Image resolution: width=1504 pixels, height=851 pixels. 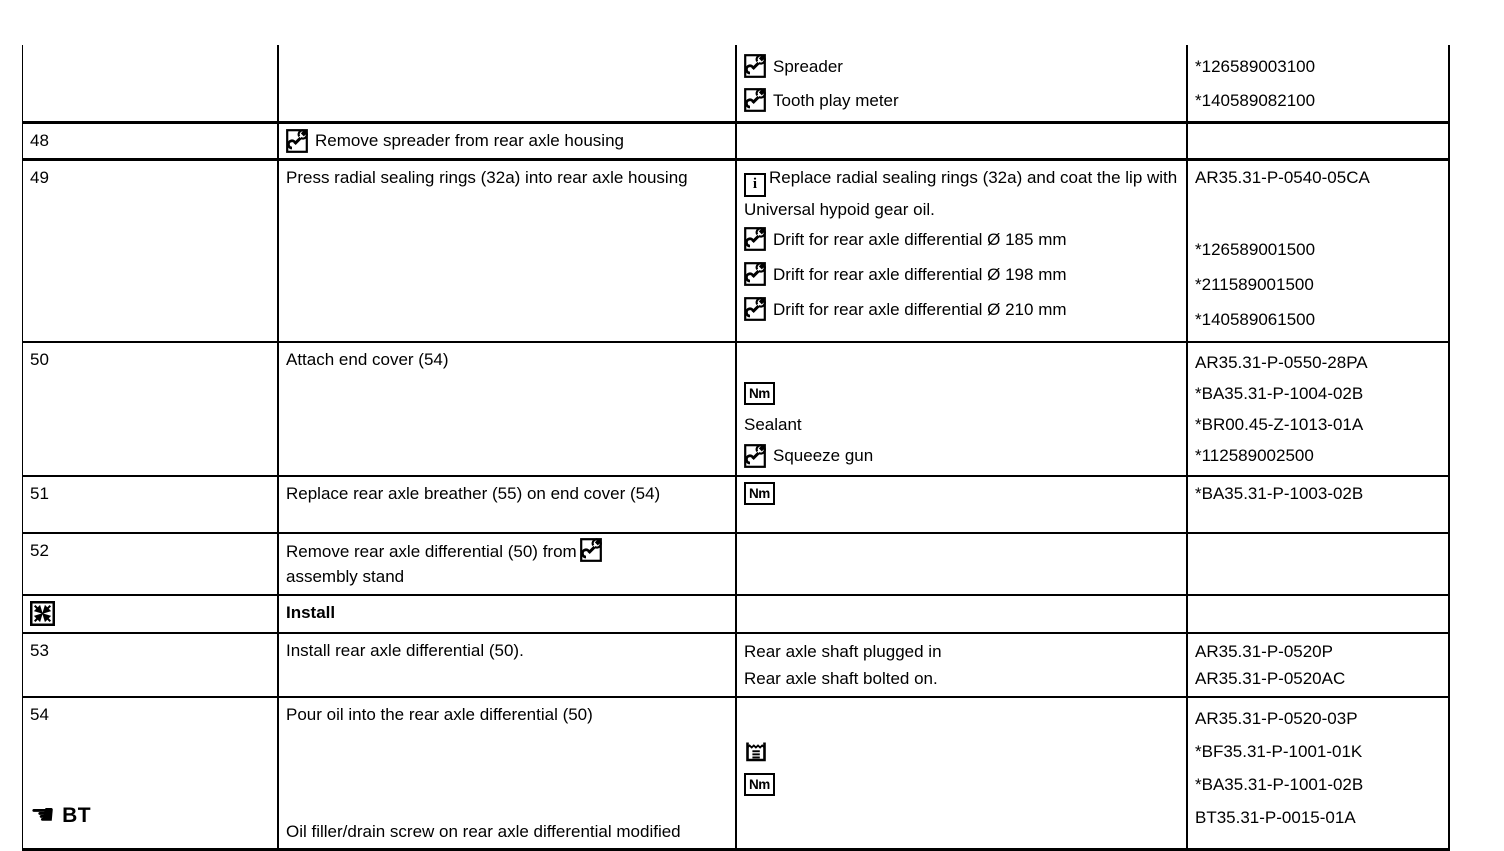 I want to click on info-icon: i, so click(x=755, y=184).